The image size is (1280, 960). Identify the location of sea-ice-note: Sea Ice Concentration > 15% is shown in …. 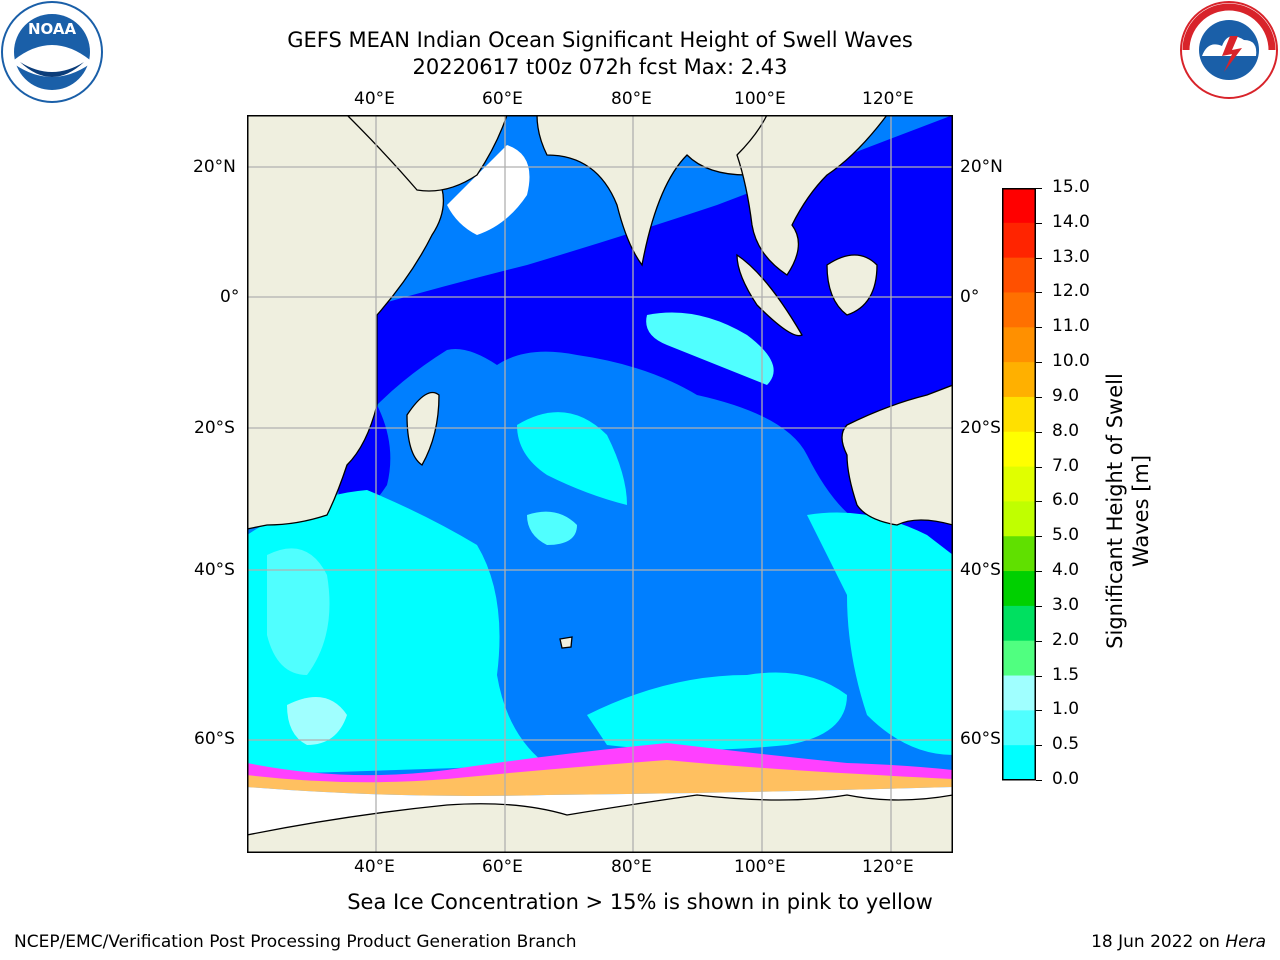
(640, 902).